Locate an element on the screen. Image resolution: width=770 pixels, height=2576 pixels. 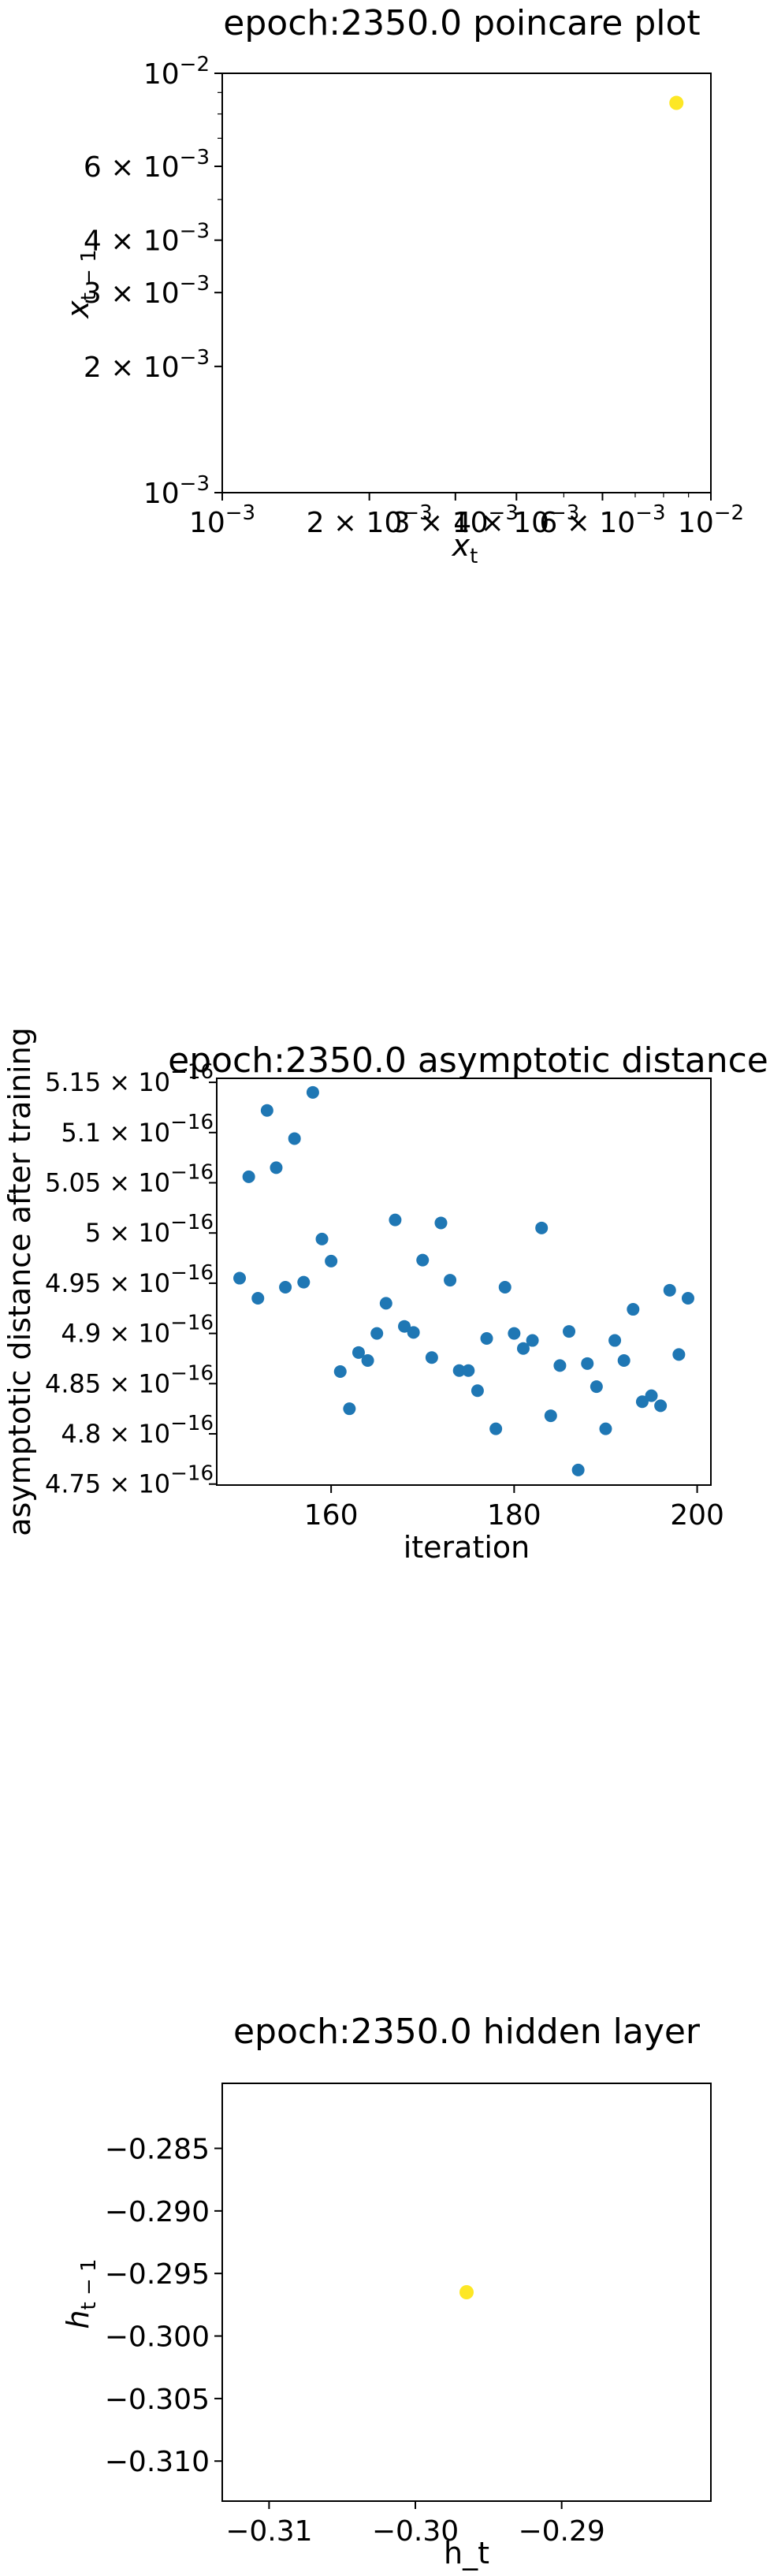
x-axis-label: xt is located at coordinates (465, 548).